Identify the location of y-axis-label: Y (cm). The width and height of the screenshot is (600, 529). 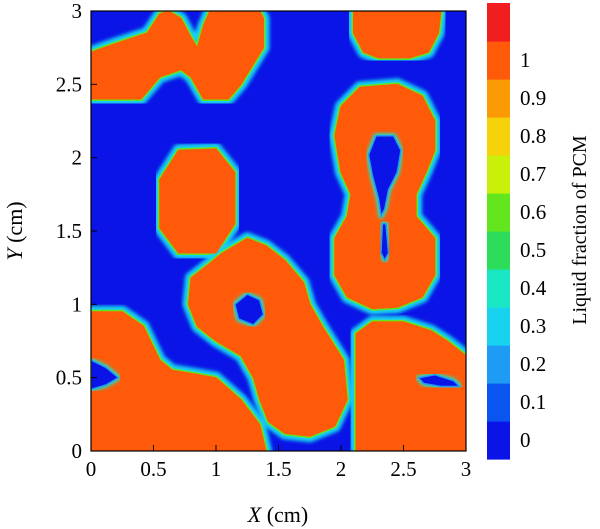
(14, 230).